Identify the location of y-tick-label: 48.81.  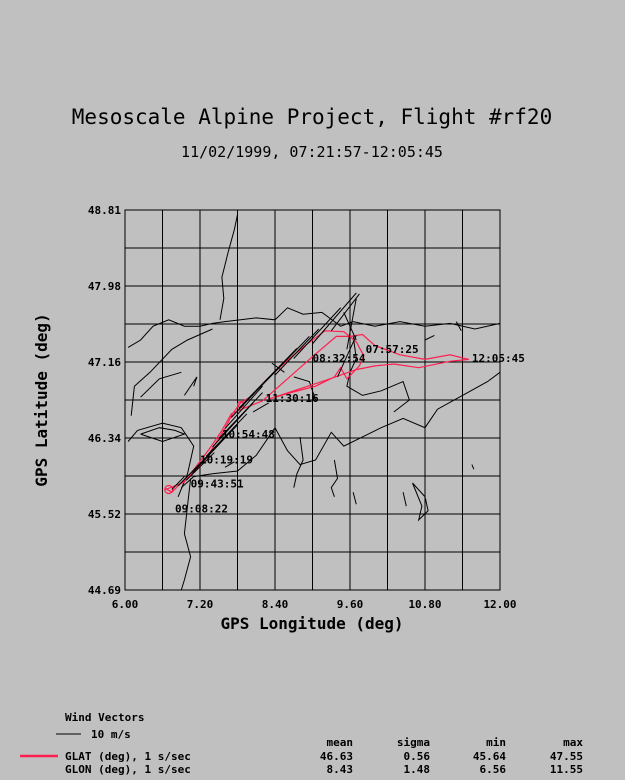
(104, 210).